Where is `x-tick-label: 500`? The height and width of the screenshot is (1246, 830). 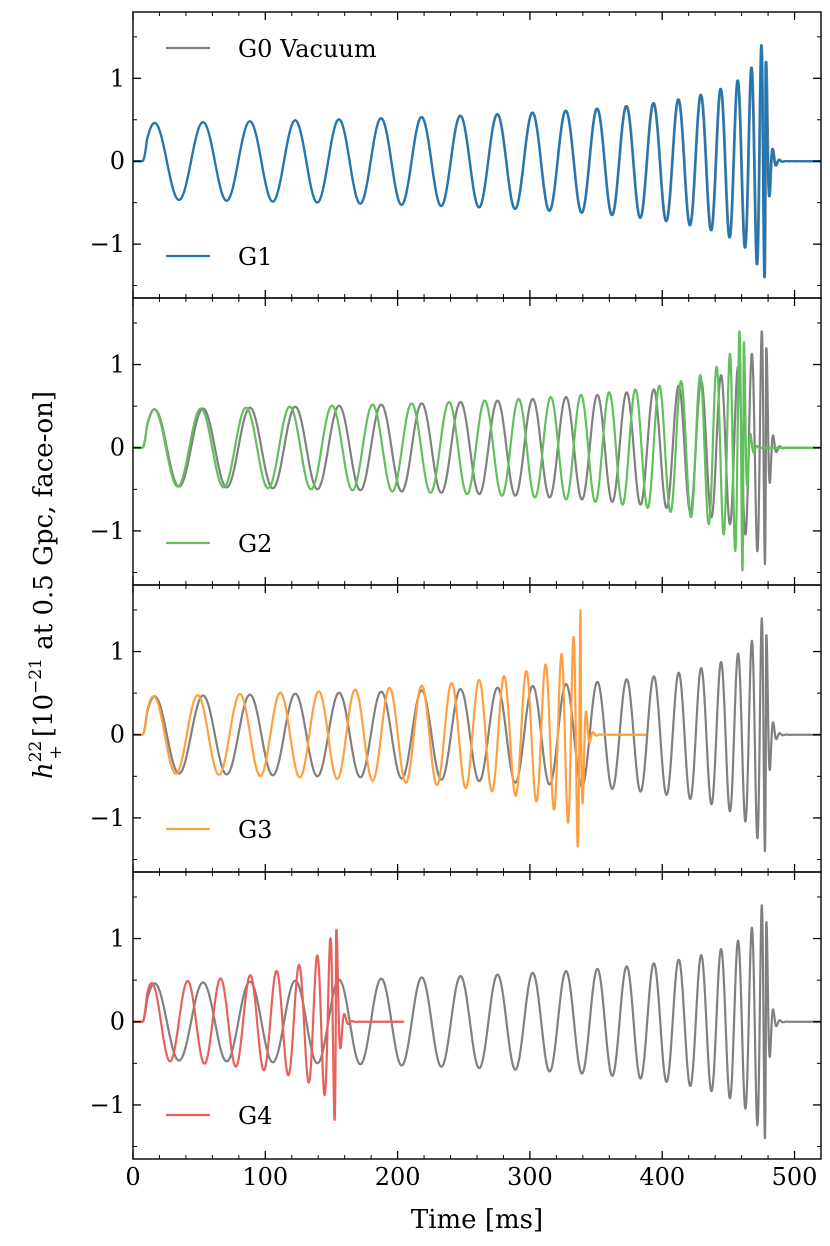
x-tick-label: 500 is located at coordinates (795, 1177).